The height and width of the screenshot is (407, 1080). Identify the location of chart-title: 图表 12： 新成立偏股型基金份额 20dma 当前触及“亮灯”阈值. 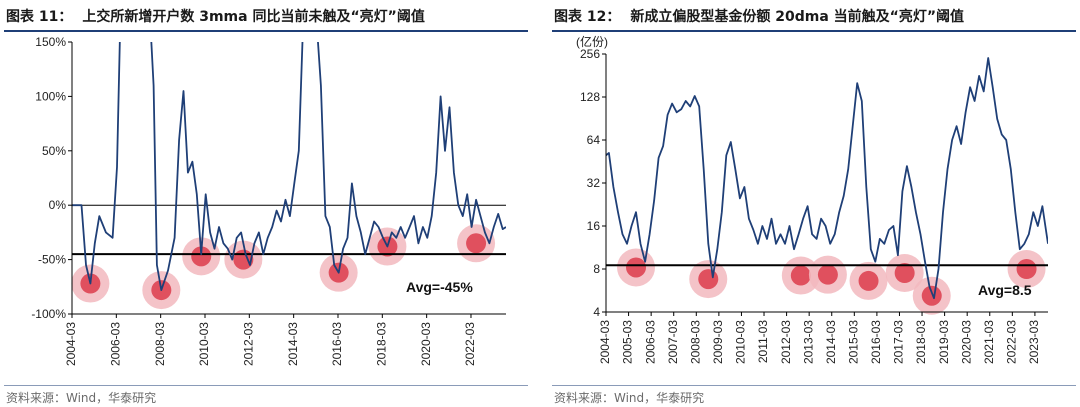
(759, 16).